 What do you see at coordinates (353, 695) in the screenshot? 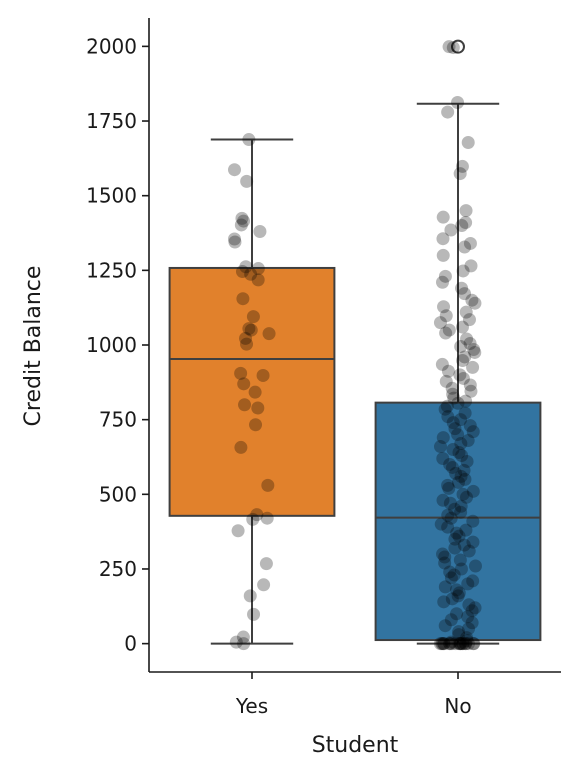
I see `x-ticks: Yes No` at bounding box center [353, 695].